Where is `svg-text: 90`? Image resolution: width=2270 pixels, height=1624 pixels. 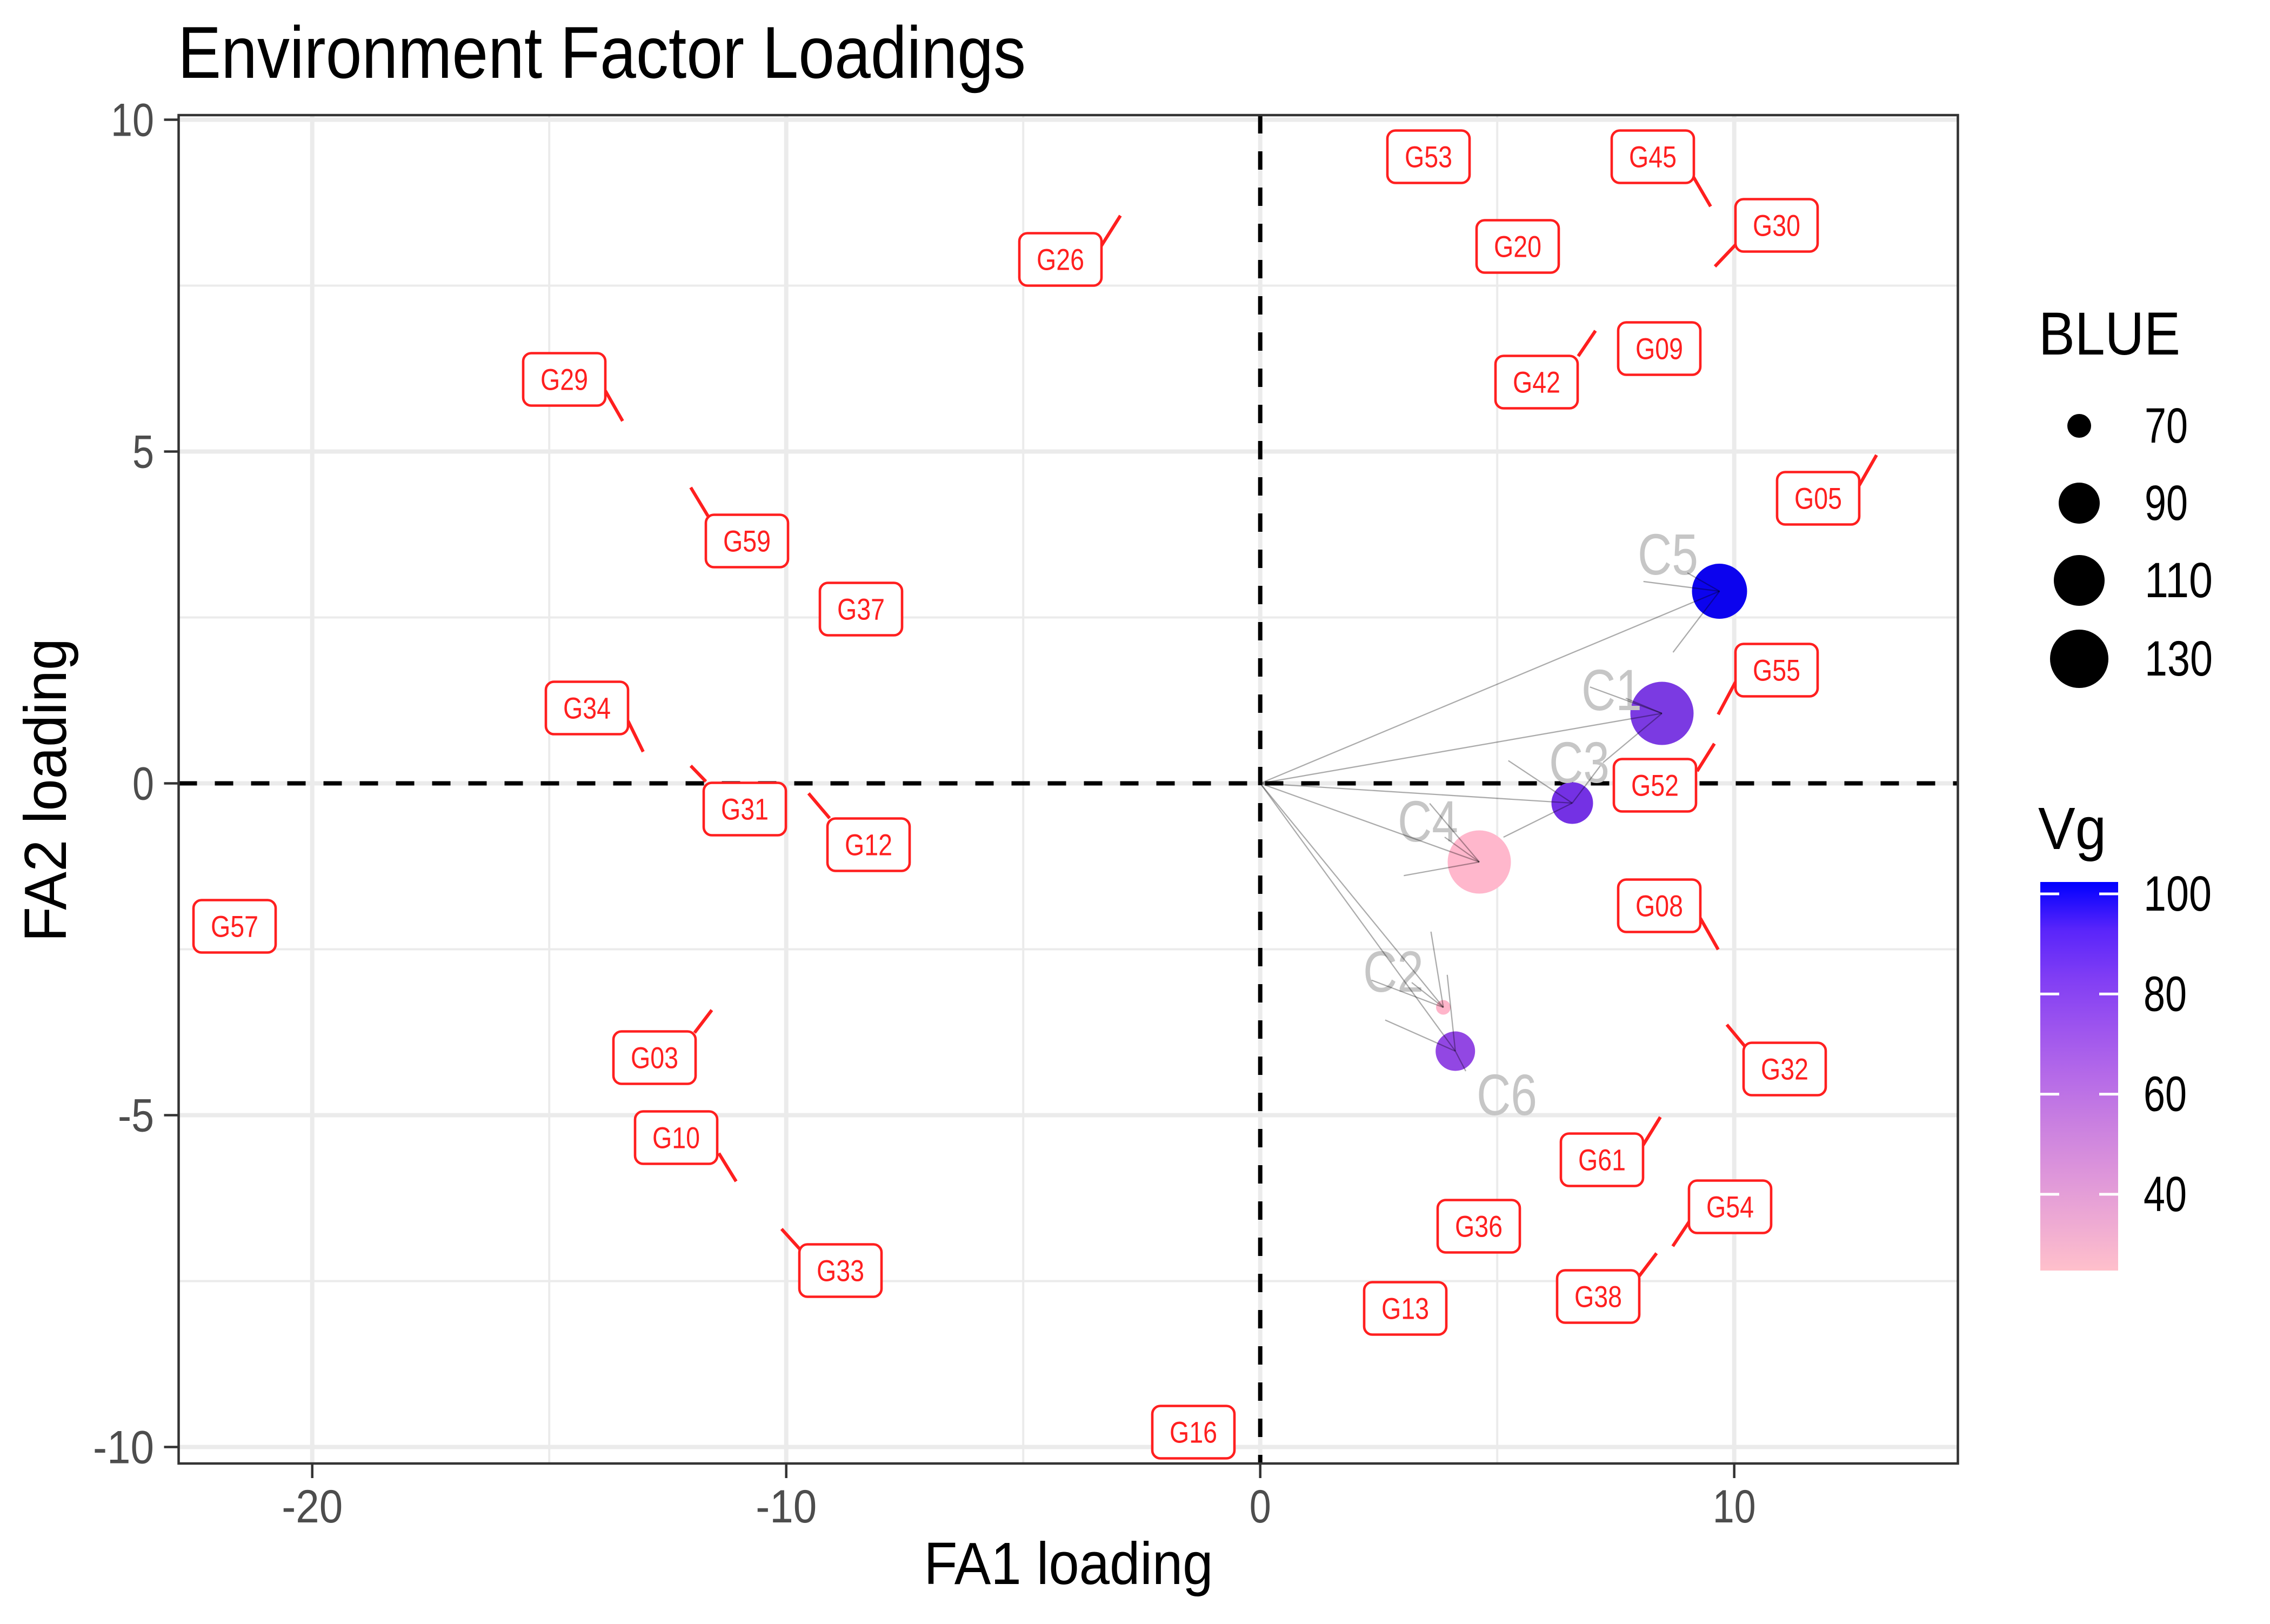 svg-text: 90 is located at coordinates (2166, 504).